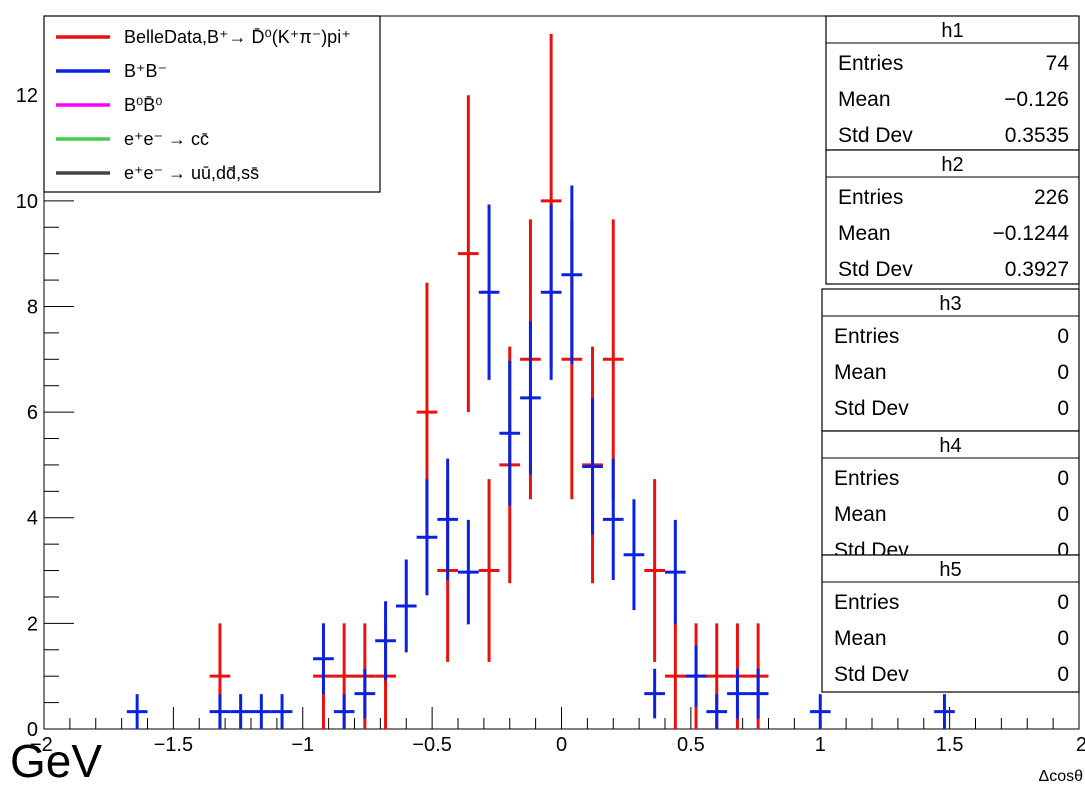  What do you see at coordinates (952, 165) in the screenshot?
I see `stats-box-title: h2` at bounding box center [952, 165].